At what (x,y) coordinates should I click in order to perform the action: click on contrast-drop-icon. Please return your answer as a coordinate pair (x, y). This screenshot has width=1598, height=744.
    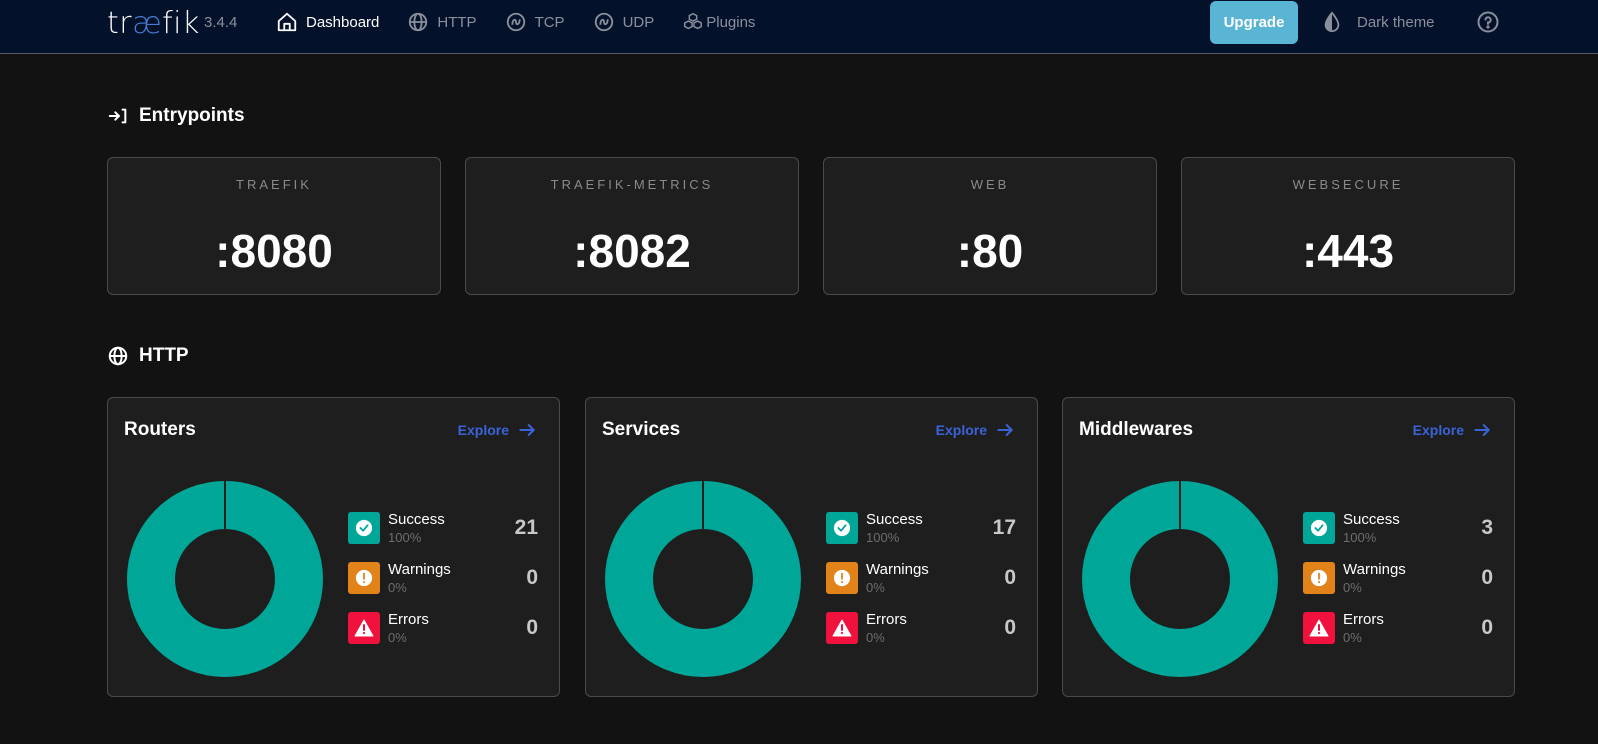
    Looking at the image, I should click on (1332, 22).